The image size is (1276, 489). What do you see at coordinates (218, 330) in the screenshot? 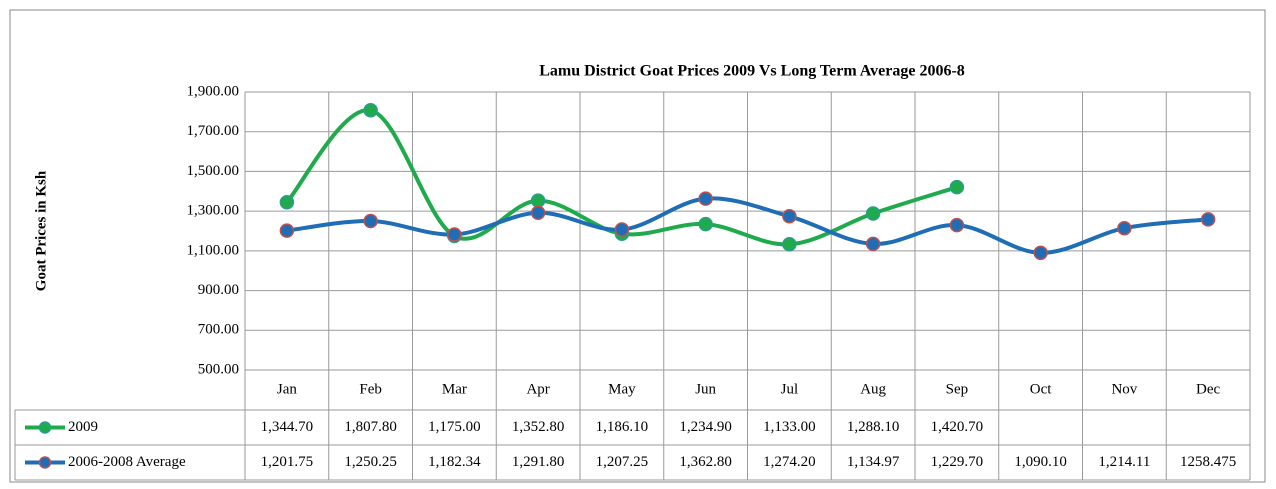
I see `y-tick-label: 700.00` at bounding box center [218, 330].